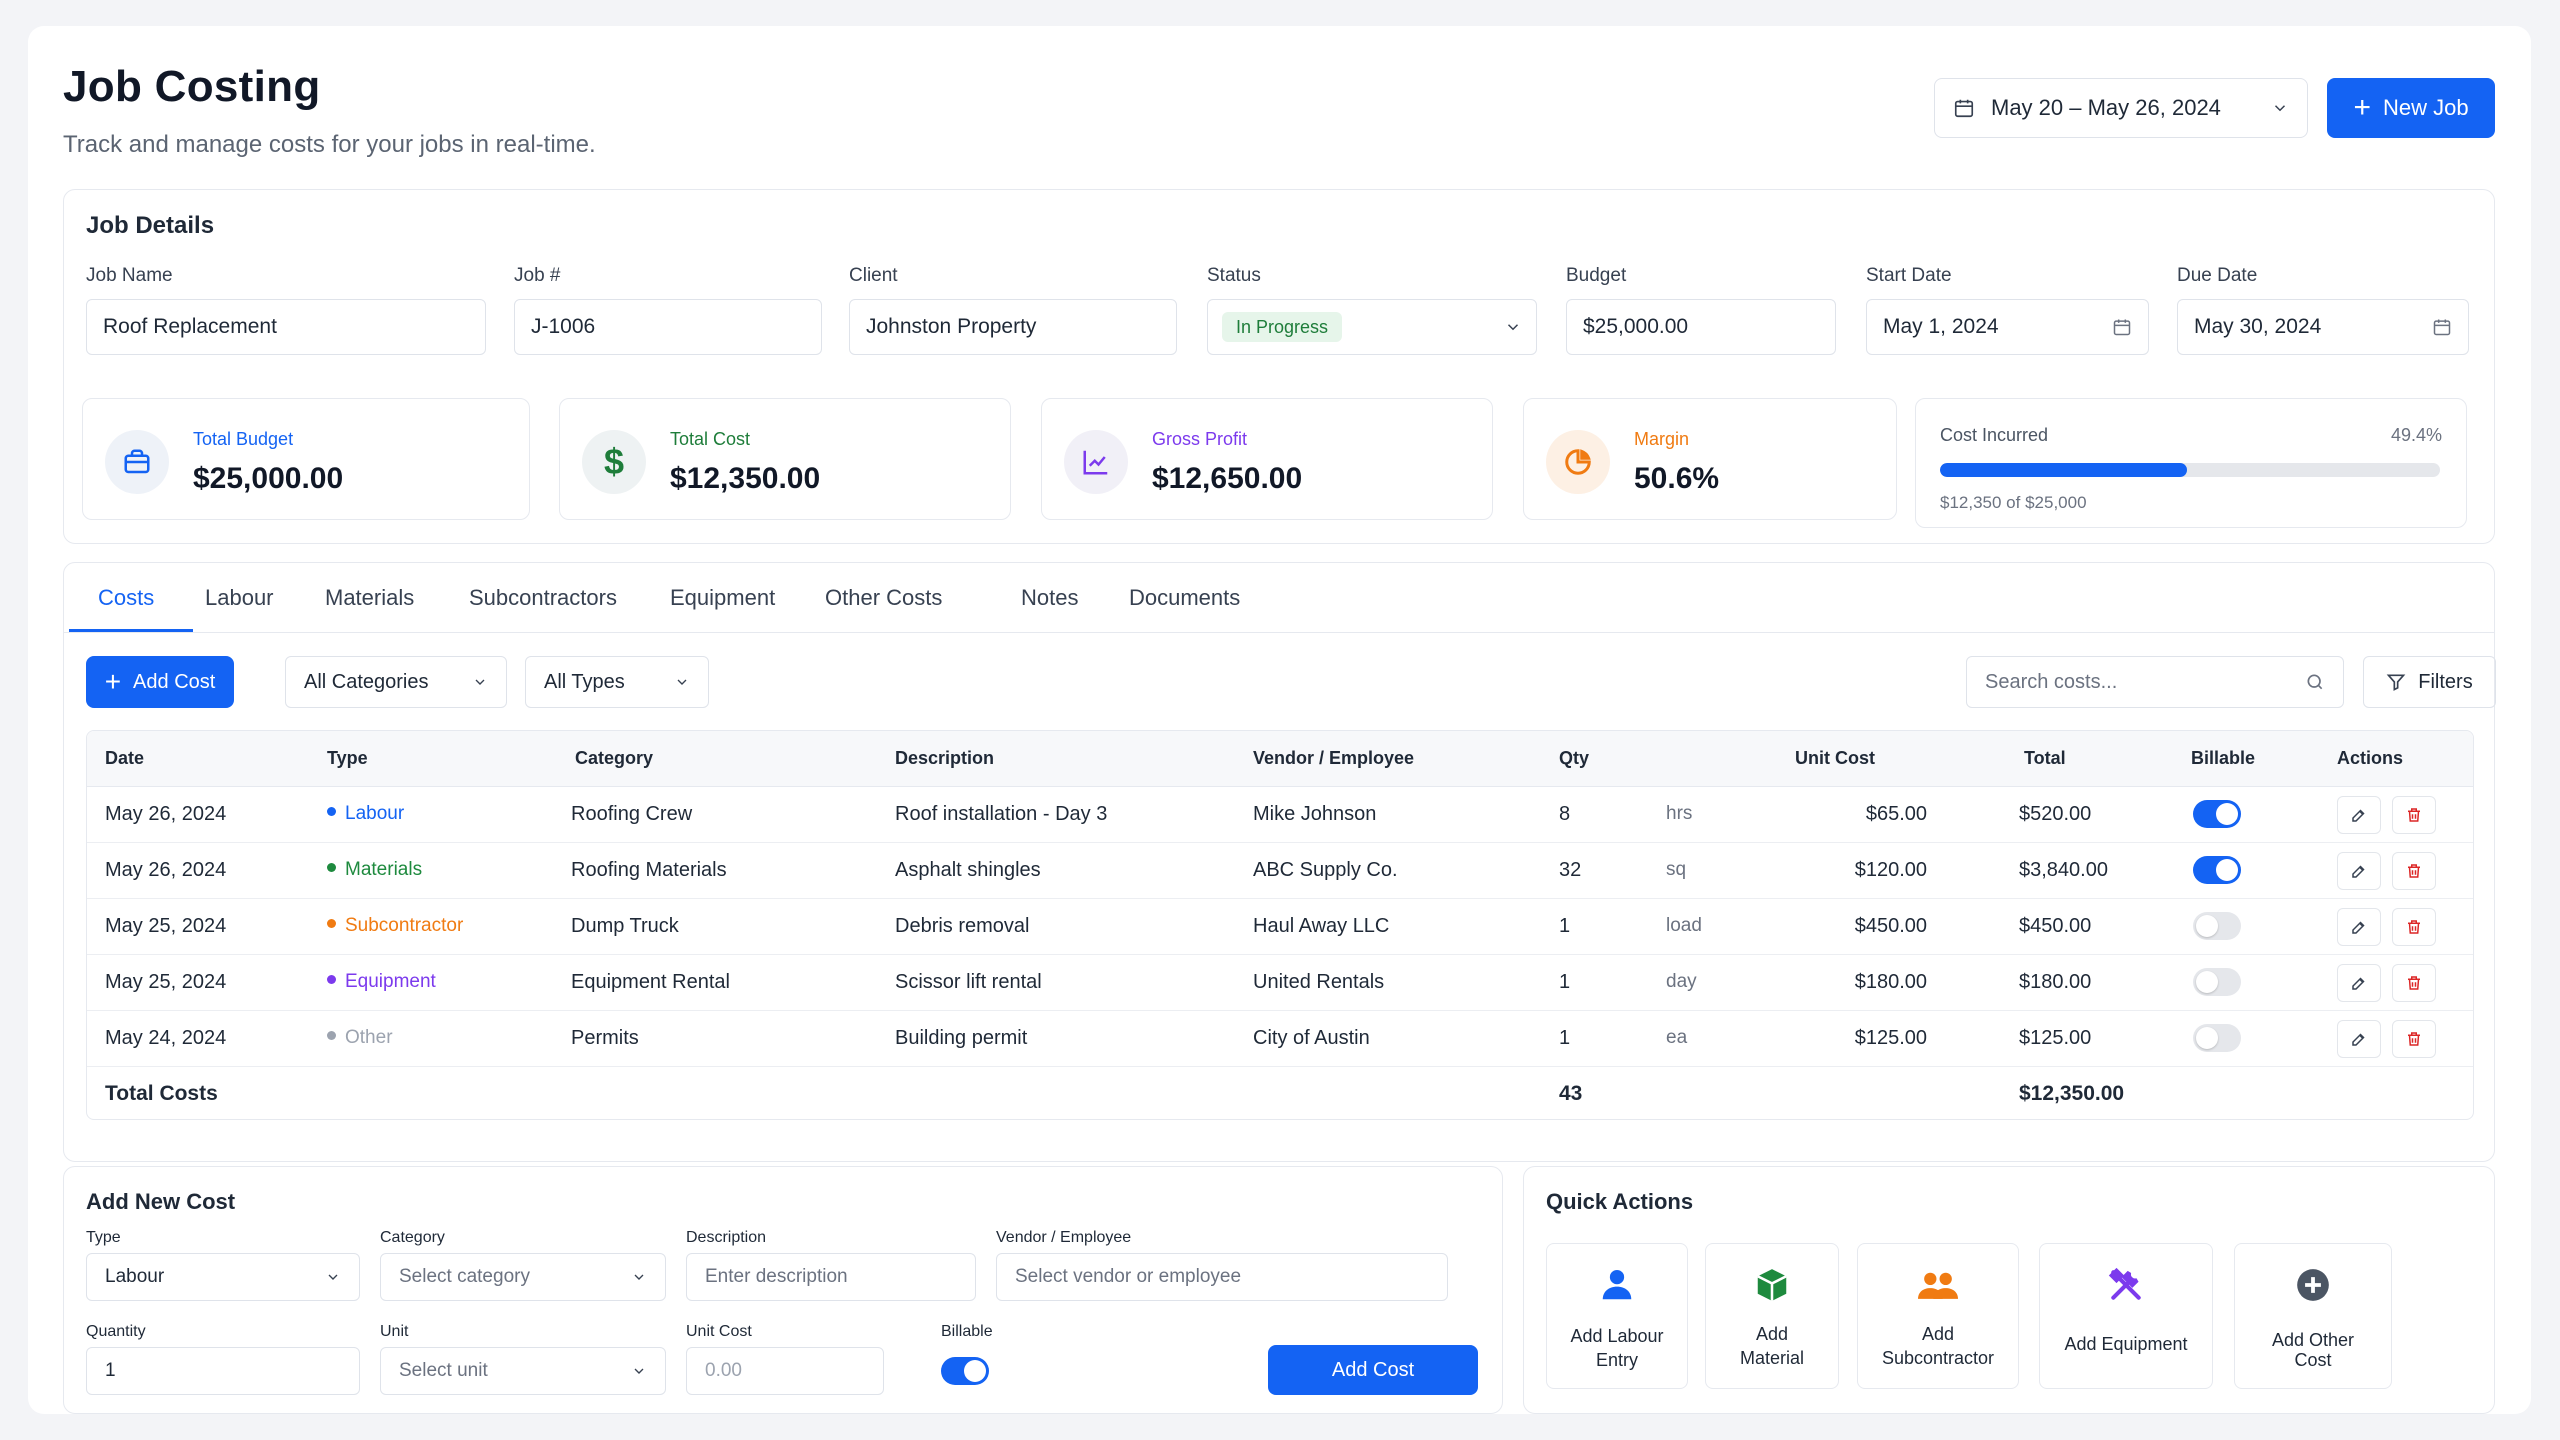  I want to click on tab-costs: Costs, so click(126, 597).